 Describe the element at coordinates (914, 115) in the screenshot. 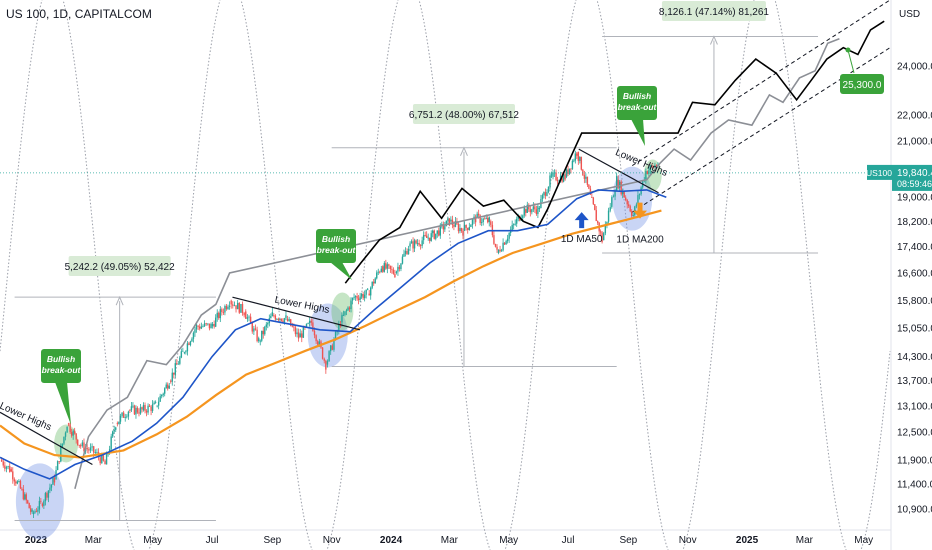

I see `price-tick-label: 22,000.0` at that location.